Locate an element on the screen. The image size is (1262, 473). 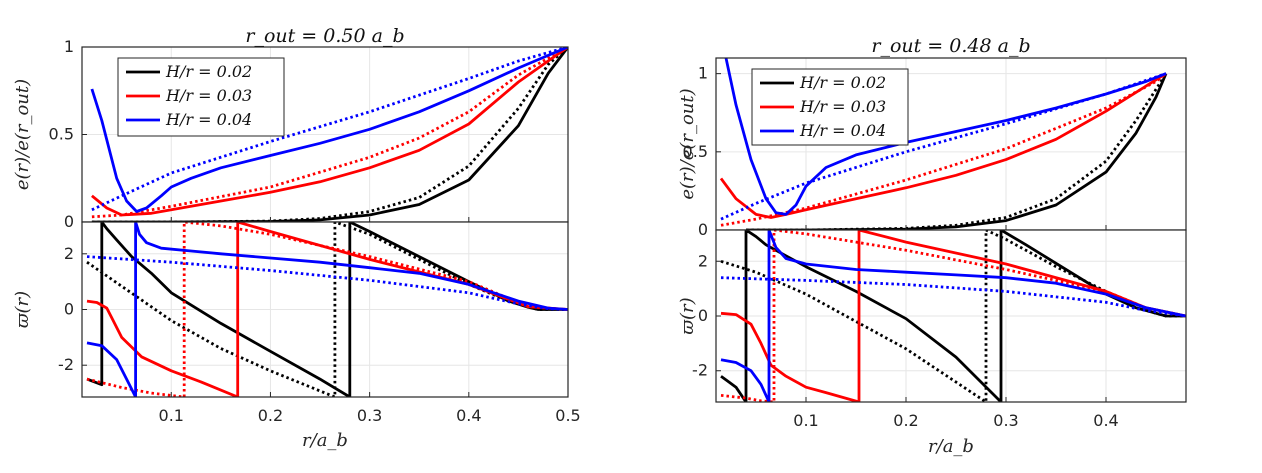
panel-periapsis: -2 0 2 ϖ(r) is located at coordinates (932, 316).